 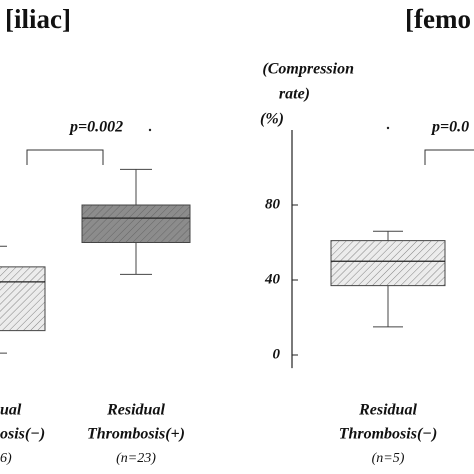 I want to click on chart-title: [iliac], so click(x=38, y=19).